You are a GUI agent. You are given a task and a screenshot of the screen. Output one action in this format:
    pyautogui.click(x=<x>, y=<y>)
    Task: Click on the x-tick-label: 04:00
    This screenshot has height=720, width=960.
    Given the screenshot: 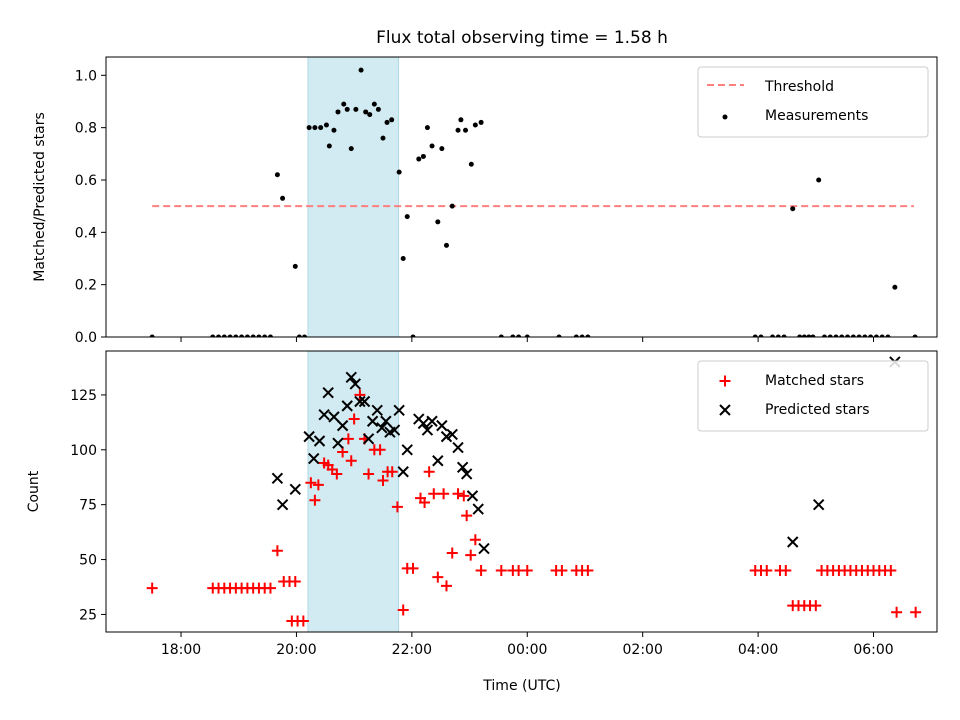 What is the action you would take?
    pyautogui.click(x=758, y=650)
    